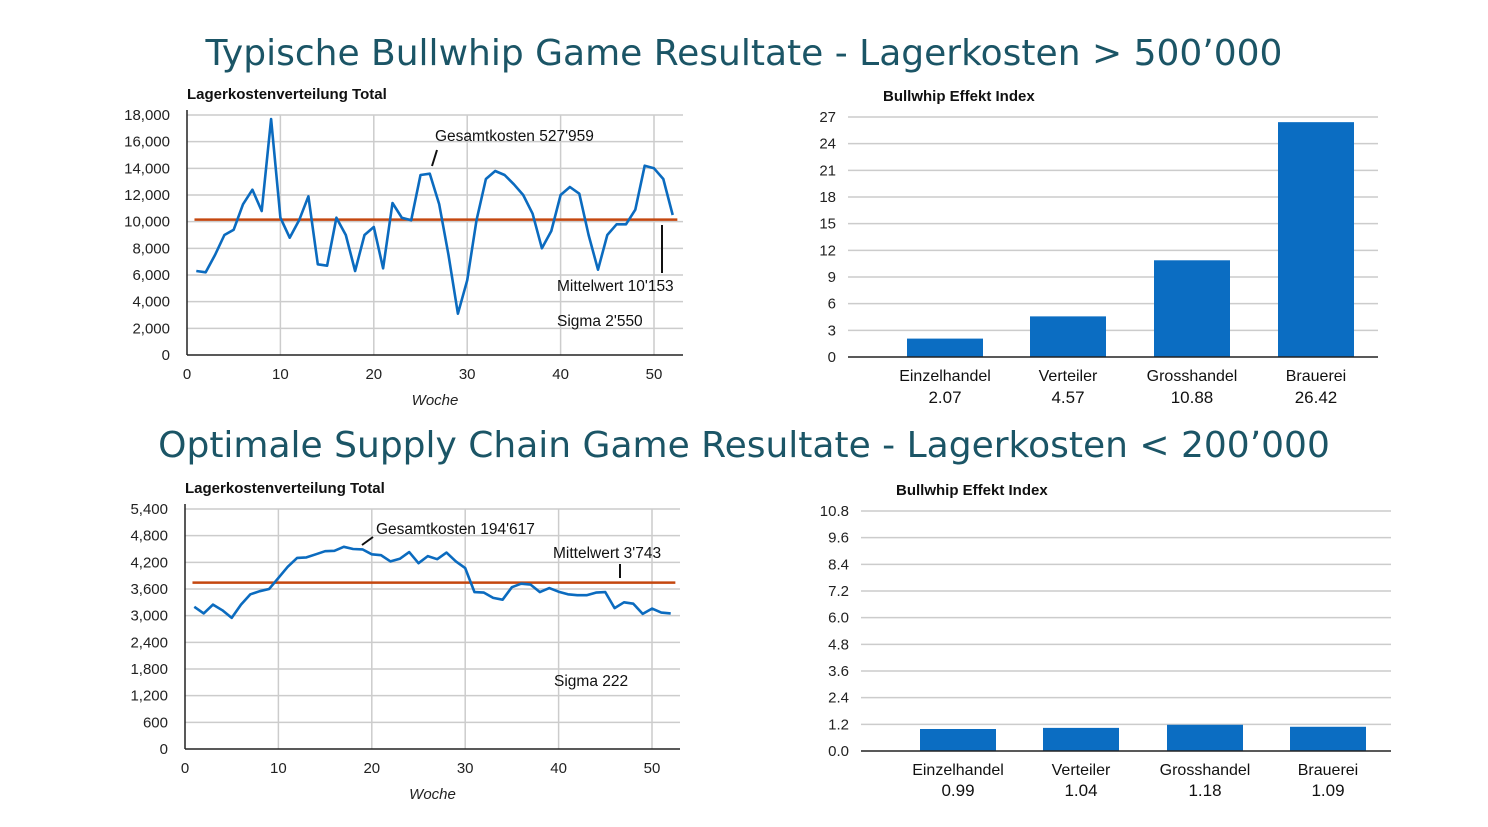 Image resolution: width=1488 pixels, height=827 pixels. Describe the element at coordinates (1327, 790) in the screenshot. I see `bar-value-label: 1.09` at that location.